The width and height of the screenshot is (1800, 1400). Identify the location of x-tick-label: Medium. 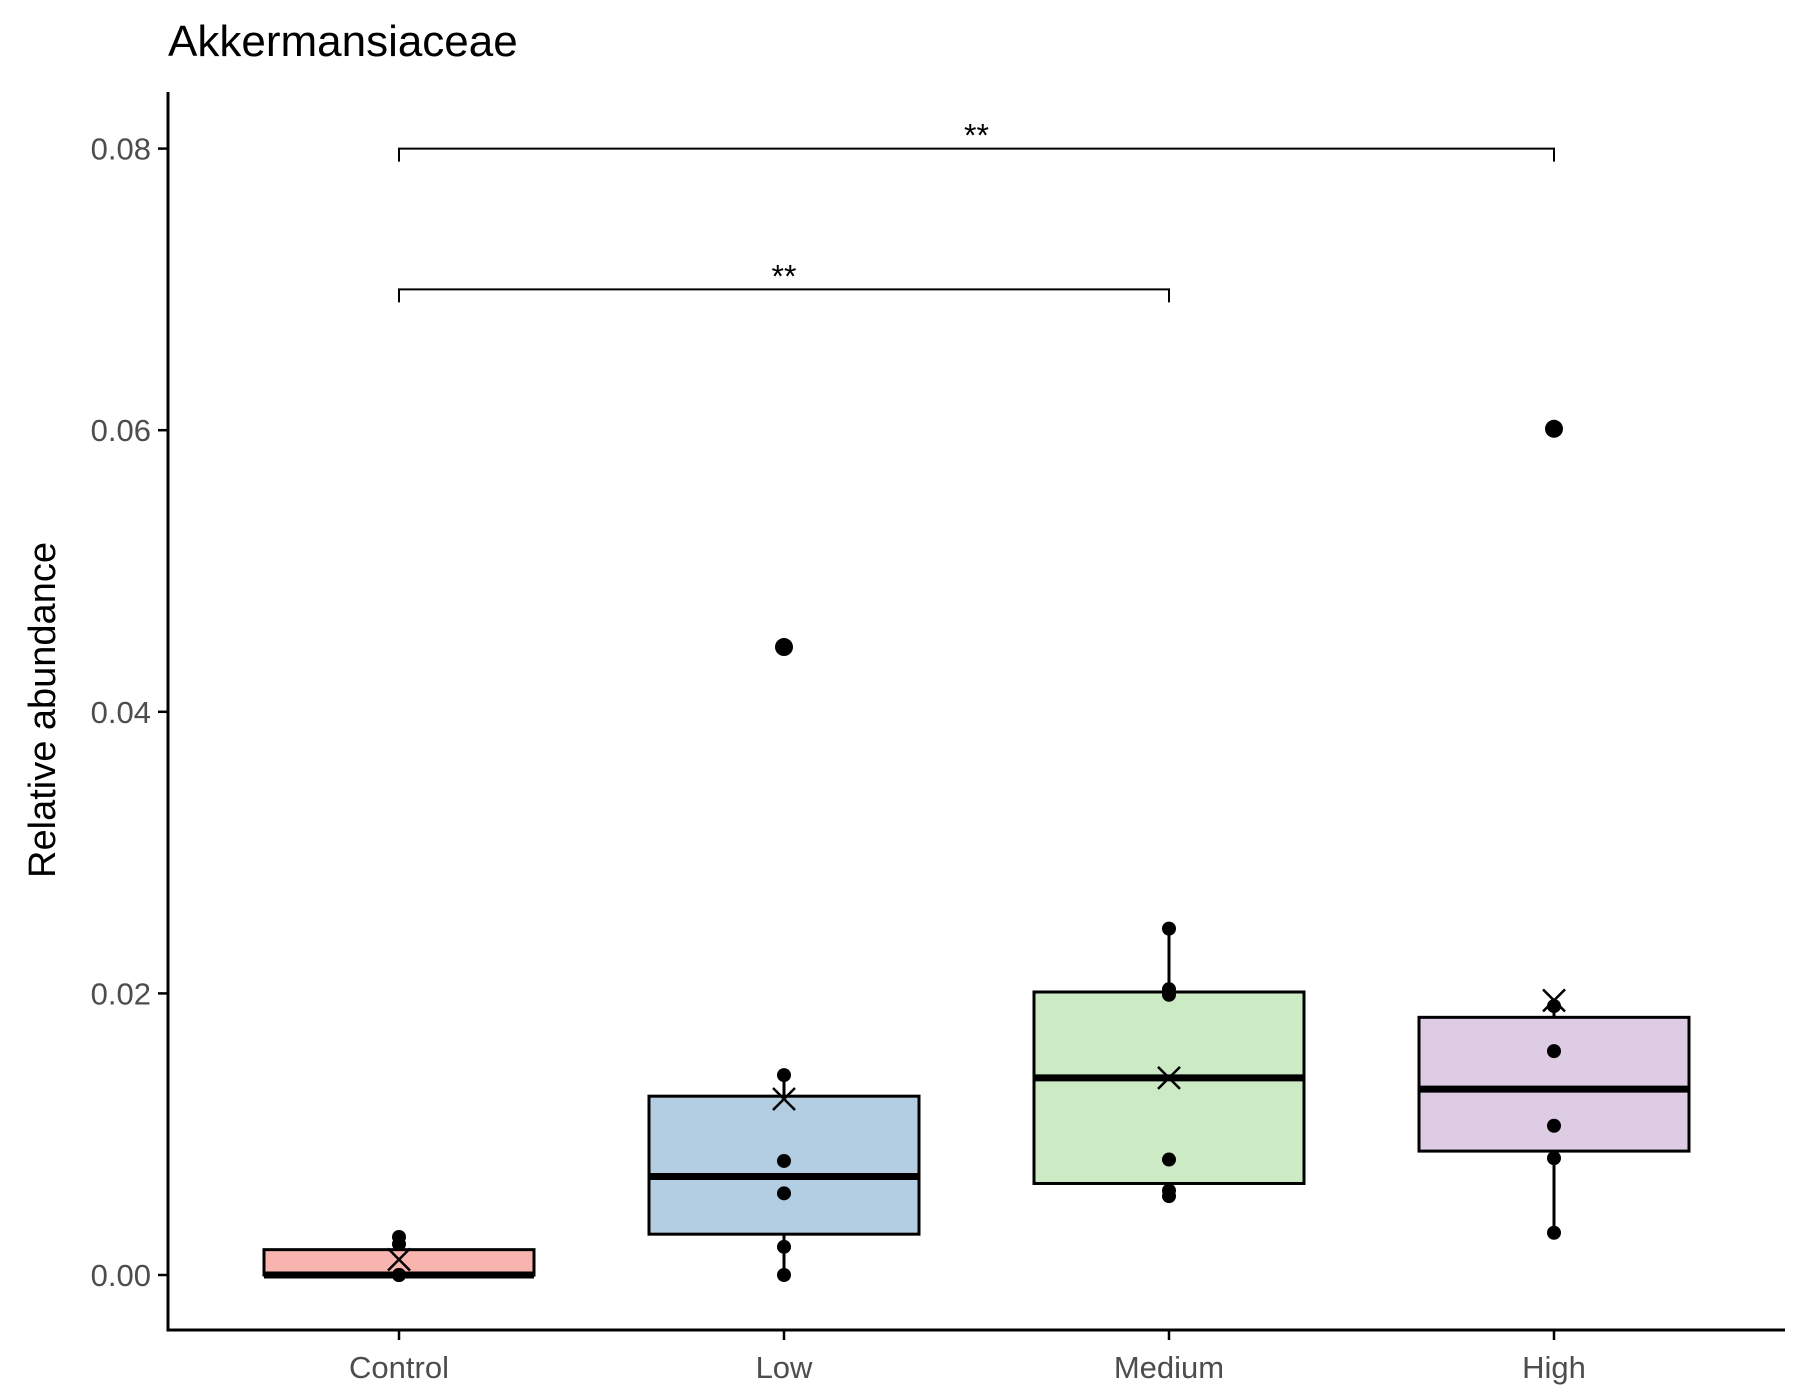
(1169, 1367).